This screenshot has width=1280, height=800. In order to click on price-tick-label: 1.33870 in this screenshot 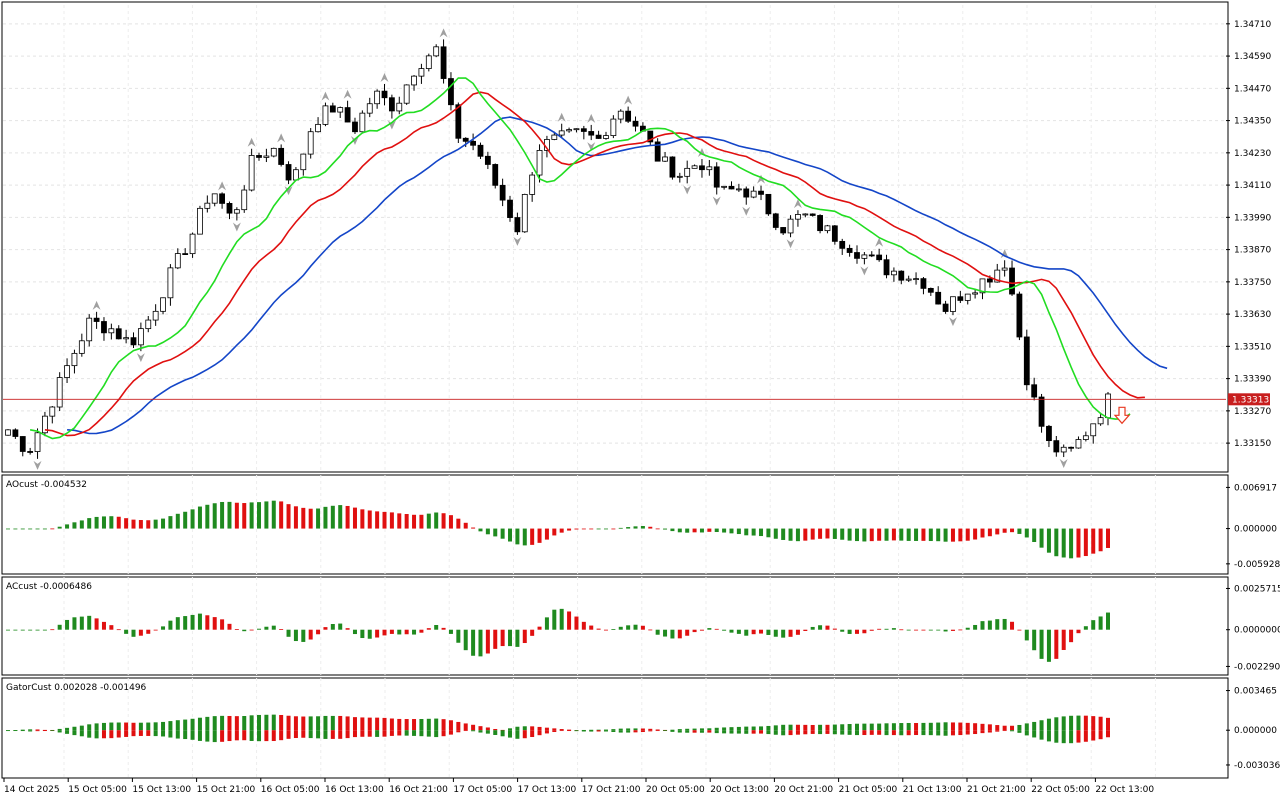, I will do `click(1252, 251)`.